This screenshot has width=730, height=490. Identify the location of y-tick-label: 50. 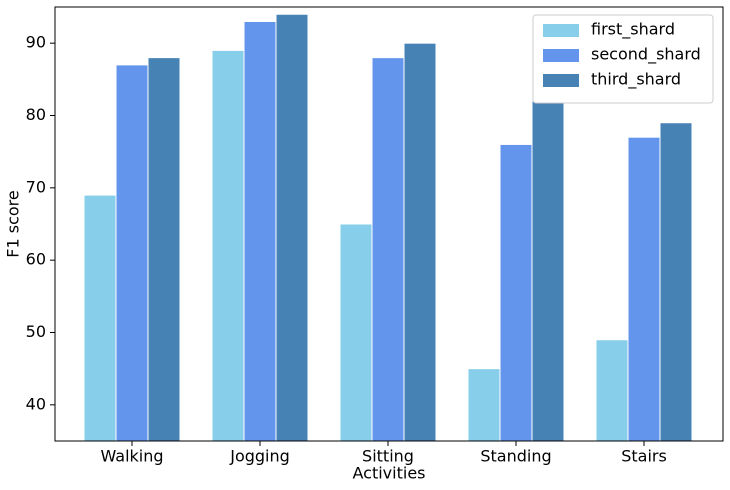
(36, 331).